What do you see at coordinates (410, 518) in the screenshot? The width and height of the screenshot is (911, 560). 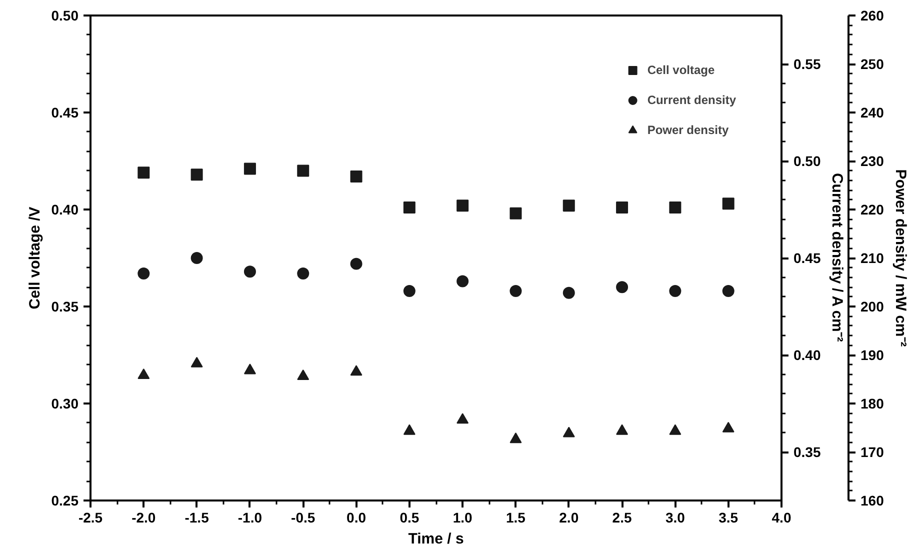 I see `x-tick-label: 0.5` at bounding box center [410, 518].